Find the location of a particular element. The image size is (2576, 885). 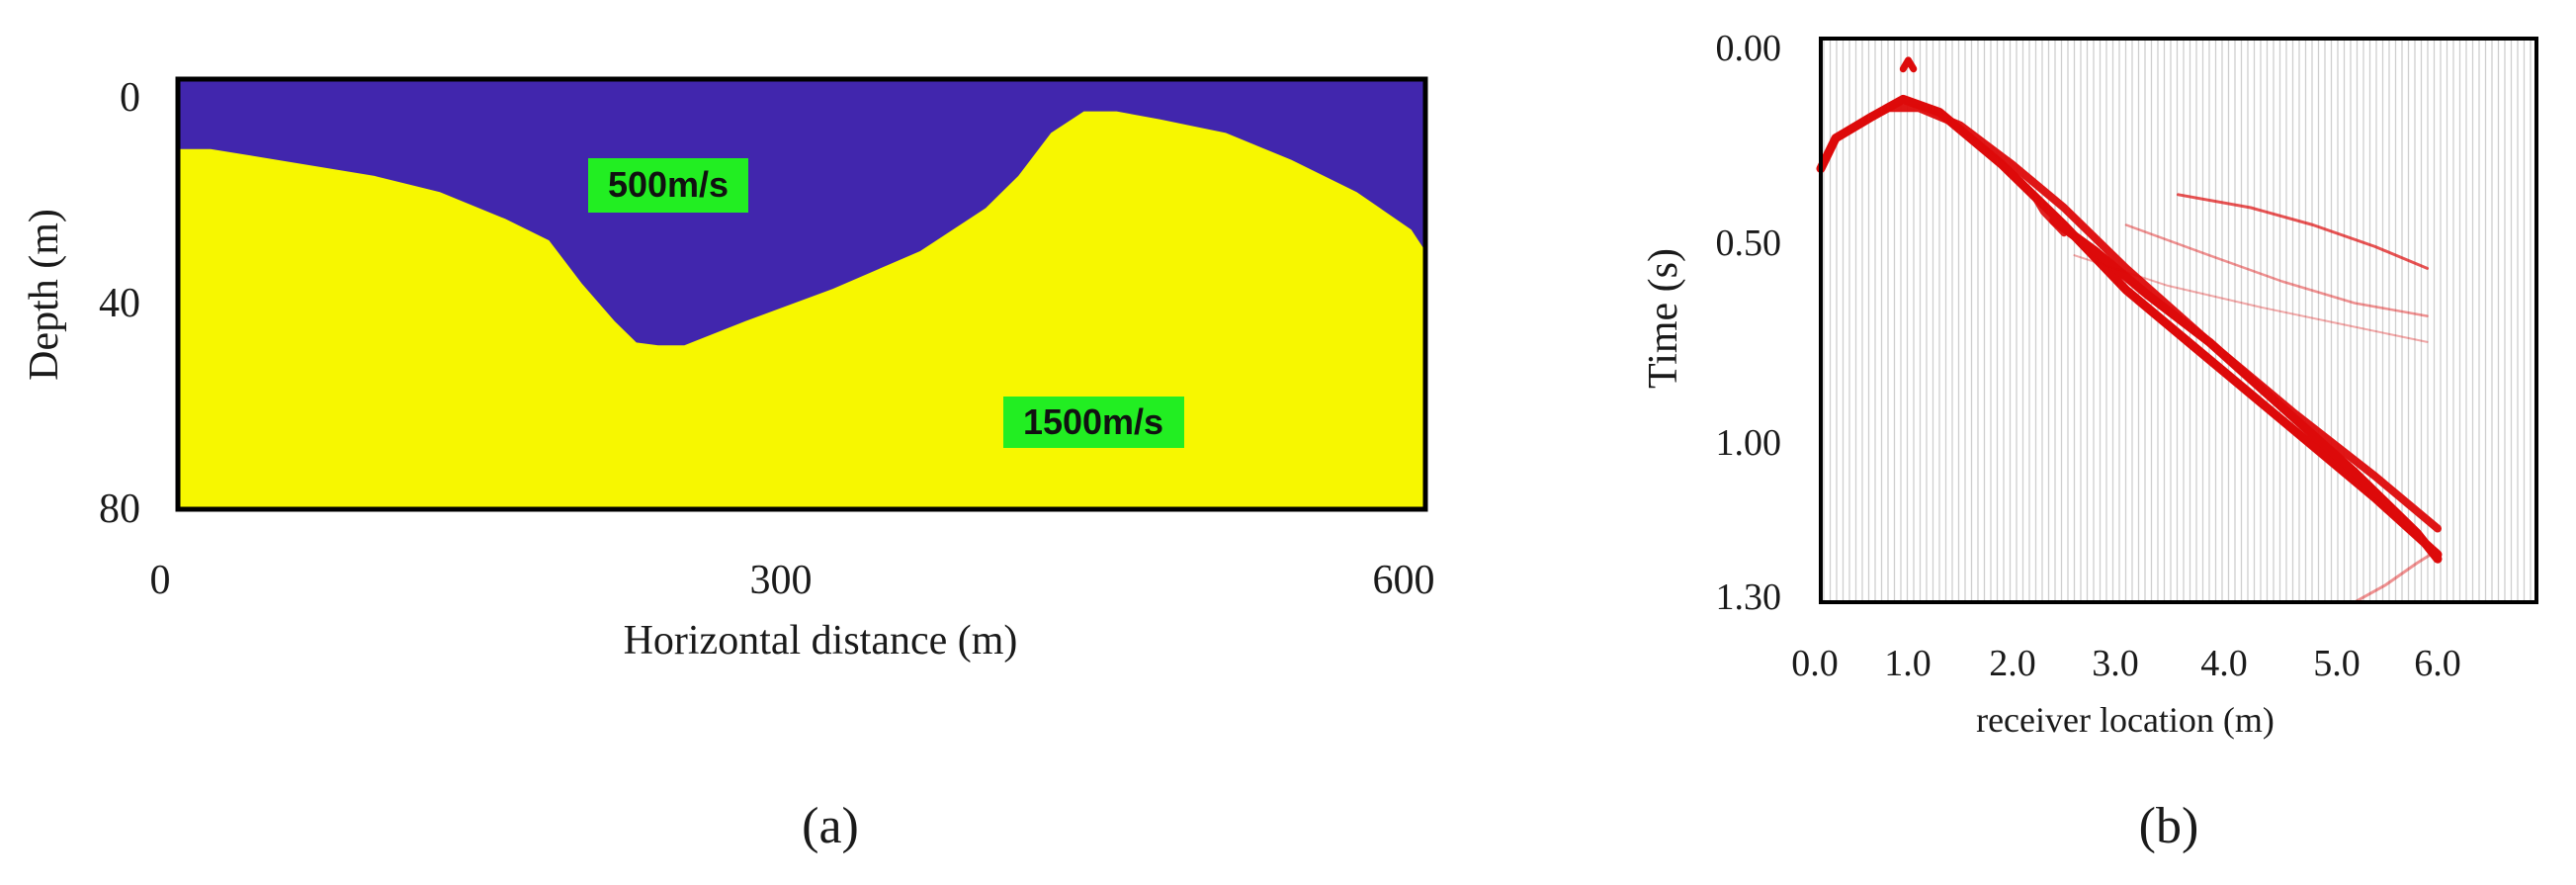

lower-layer-label-text: 1500m/s is located at coordinates (1093, 421).